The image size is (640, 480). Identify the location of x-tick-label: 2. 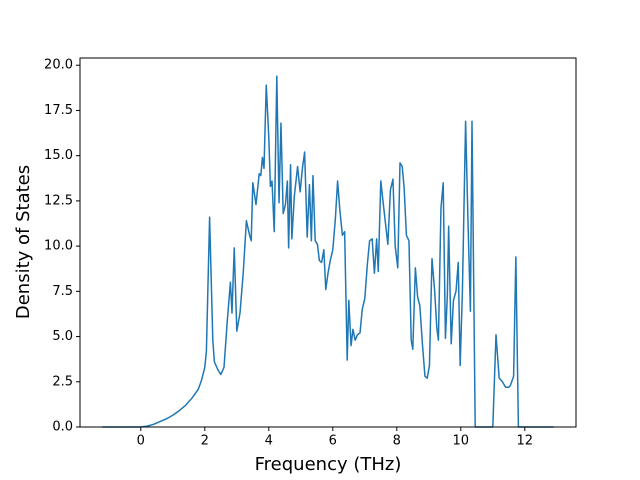
(205, 441).